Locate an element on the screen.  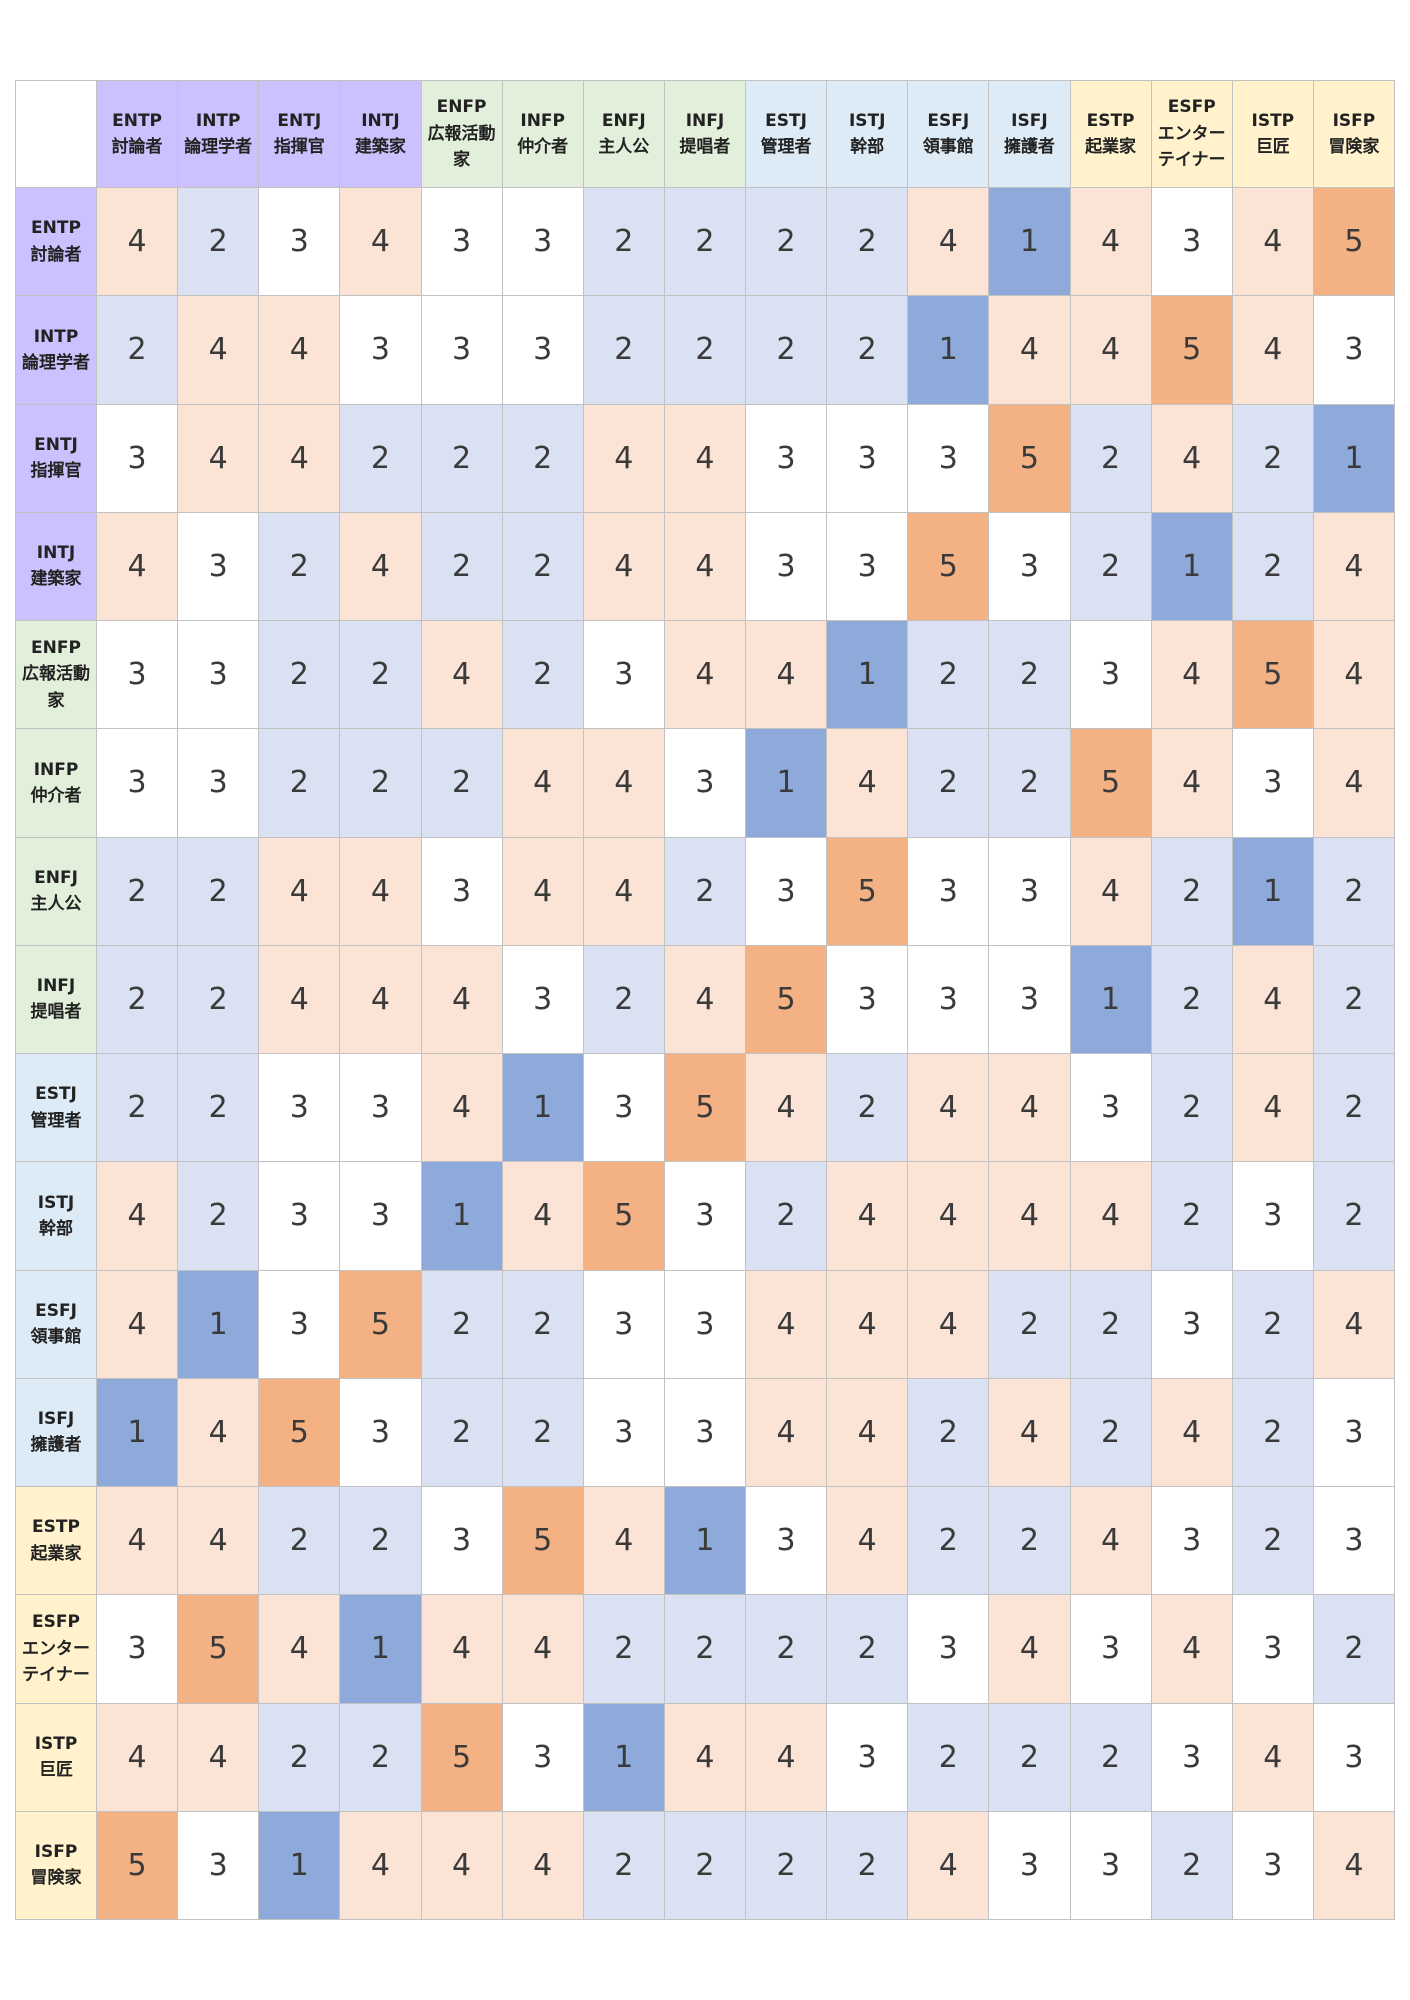
row-header-code: ISTJ is located at coordinates (56, 1202).